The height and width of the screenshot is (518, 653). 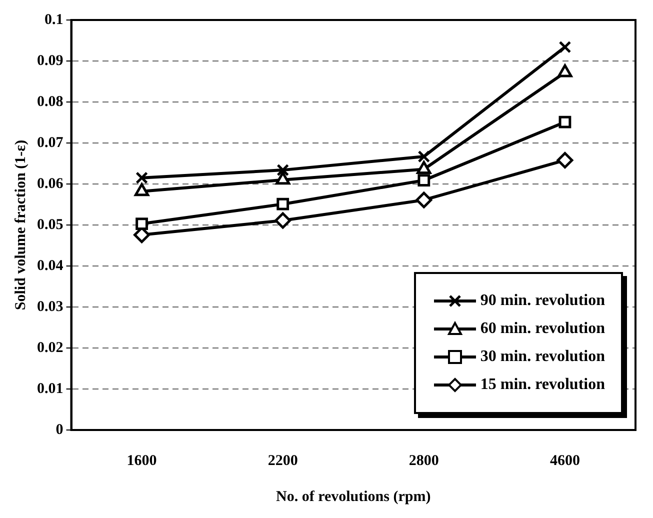 What do you see at coordinates (50, 266) in the screenshot?
I see `y-tick-label: 0.04` at bounding box center [50, 266].